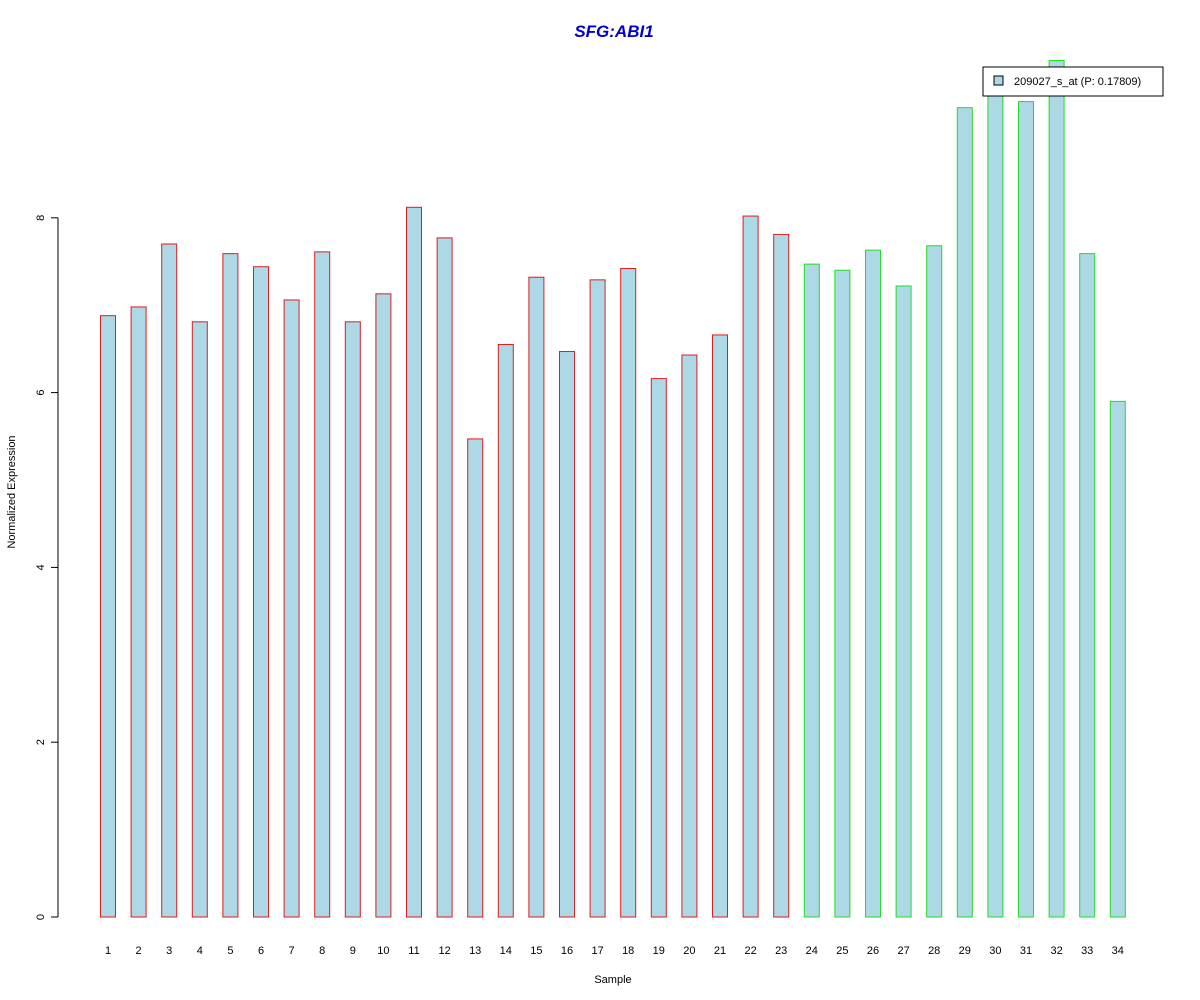 The height and width of the screenshot is (1000, 1200). Describe the element at coordinates (1118, 951) in the screenshot. I see `x-tick-label: 34` at that location.